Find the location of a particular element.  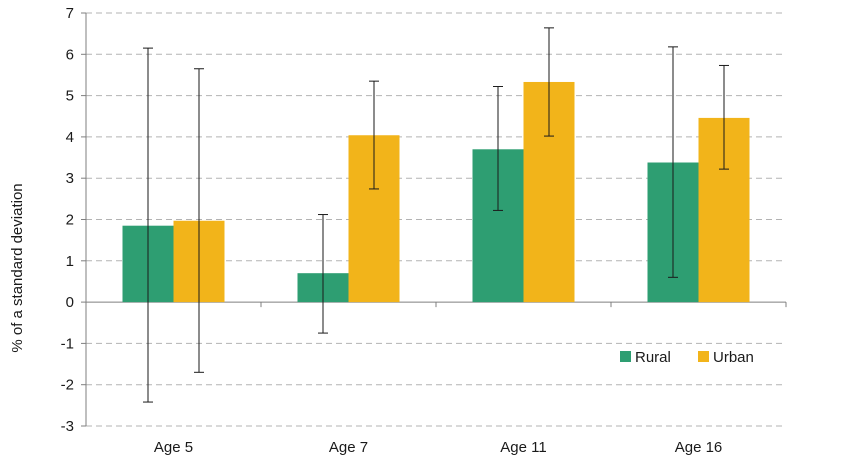

y-tick-label: -1 is located at coordinates (67, 343).